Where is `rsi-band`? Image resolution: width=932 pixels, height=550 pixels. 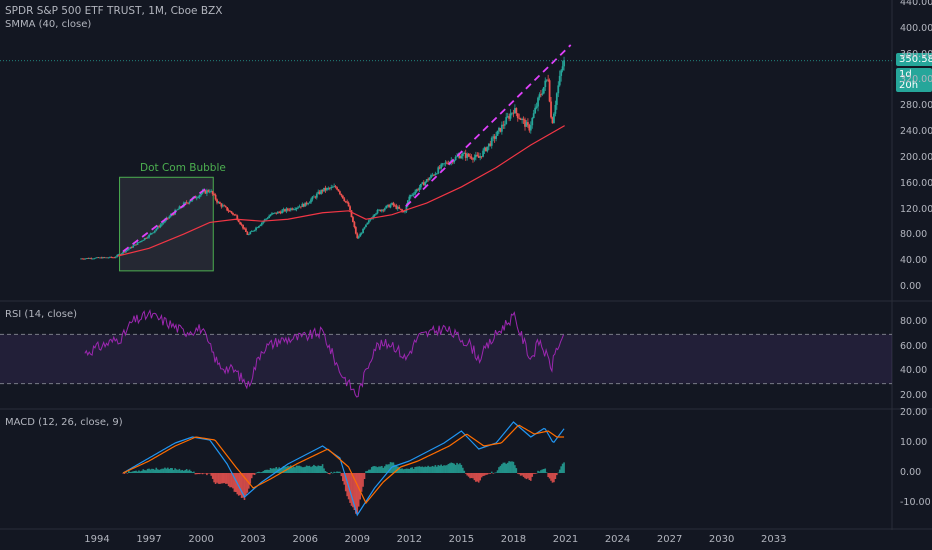
rsi-band is located at coordinates (446, 359).